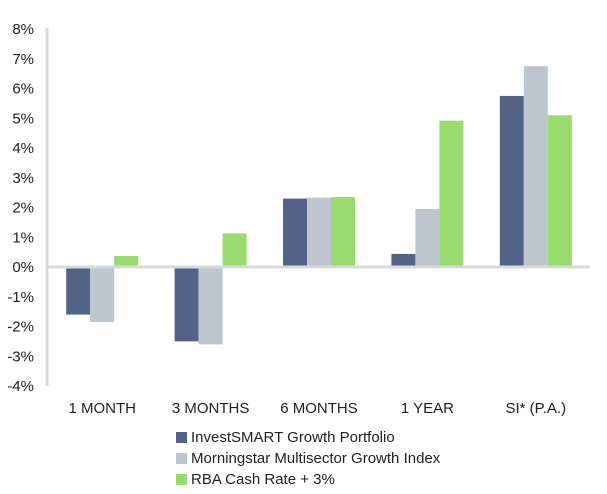 The image size is (607, 494). I want to click on y-tick-label: 2%, so click(23, 208).